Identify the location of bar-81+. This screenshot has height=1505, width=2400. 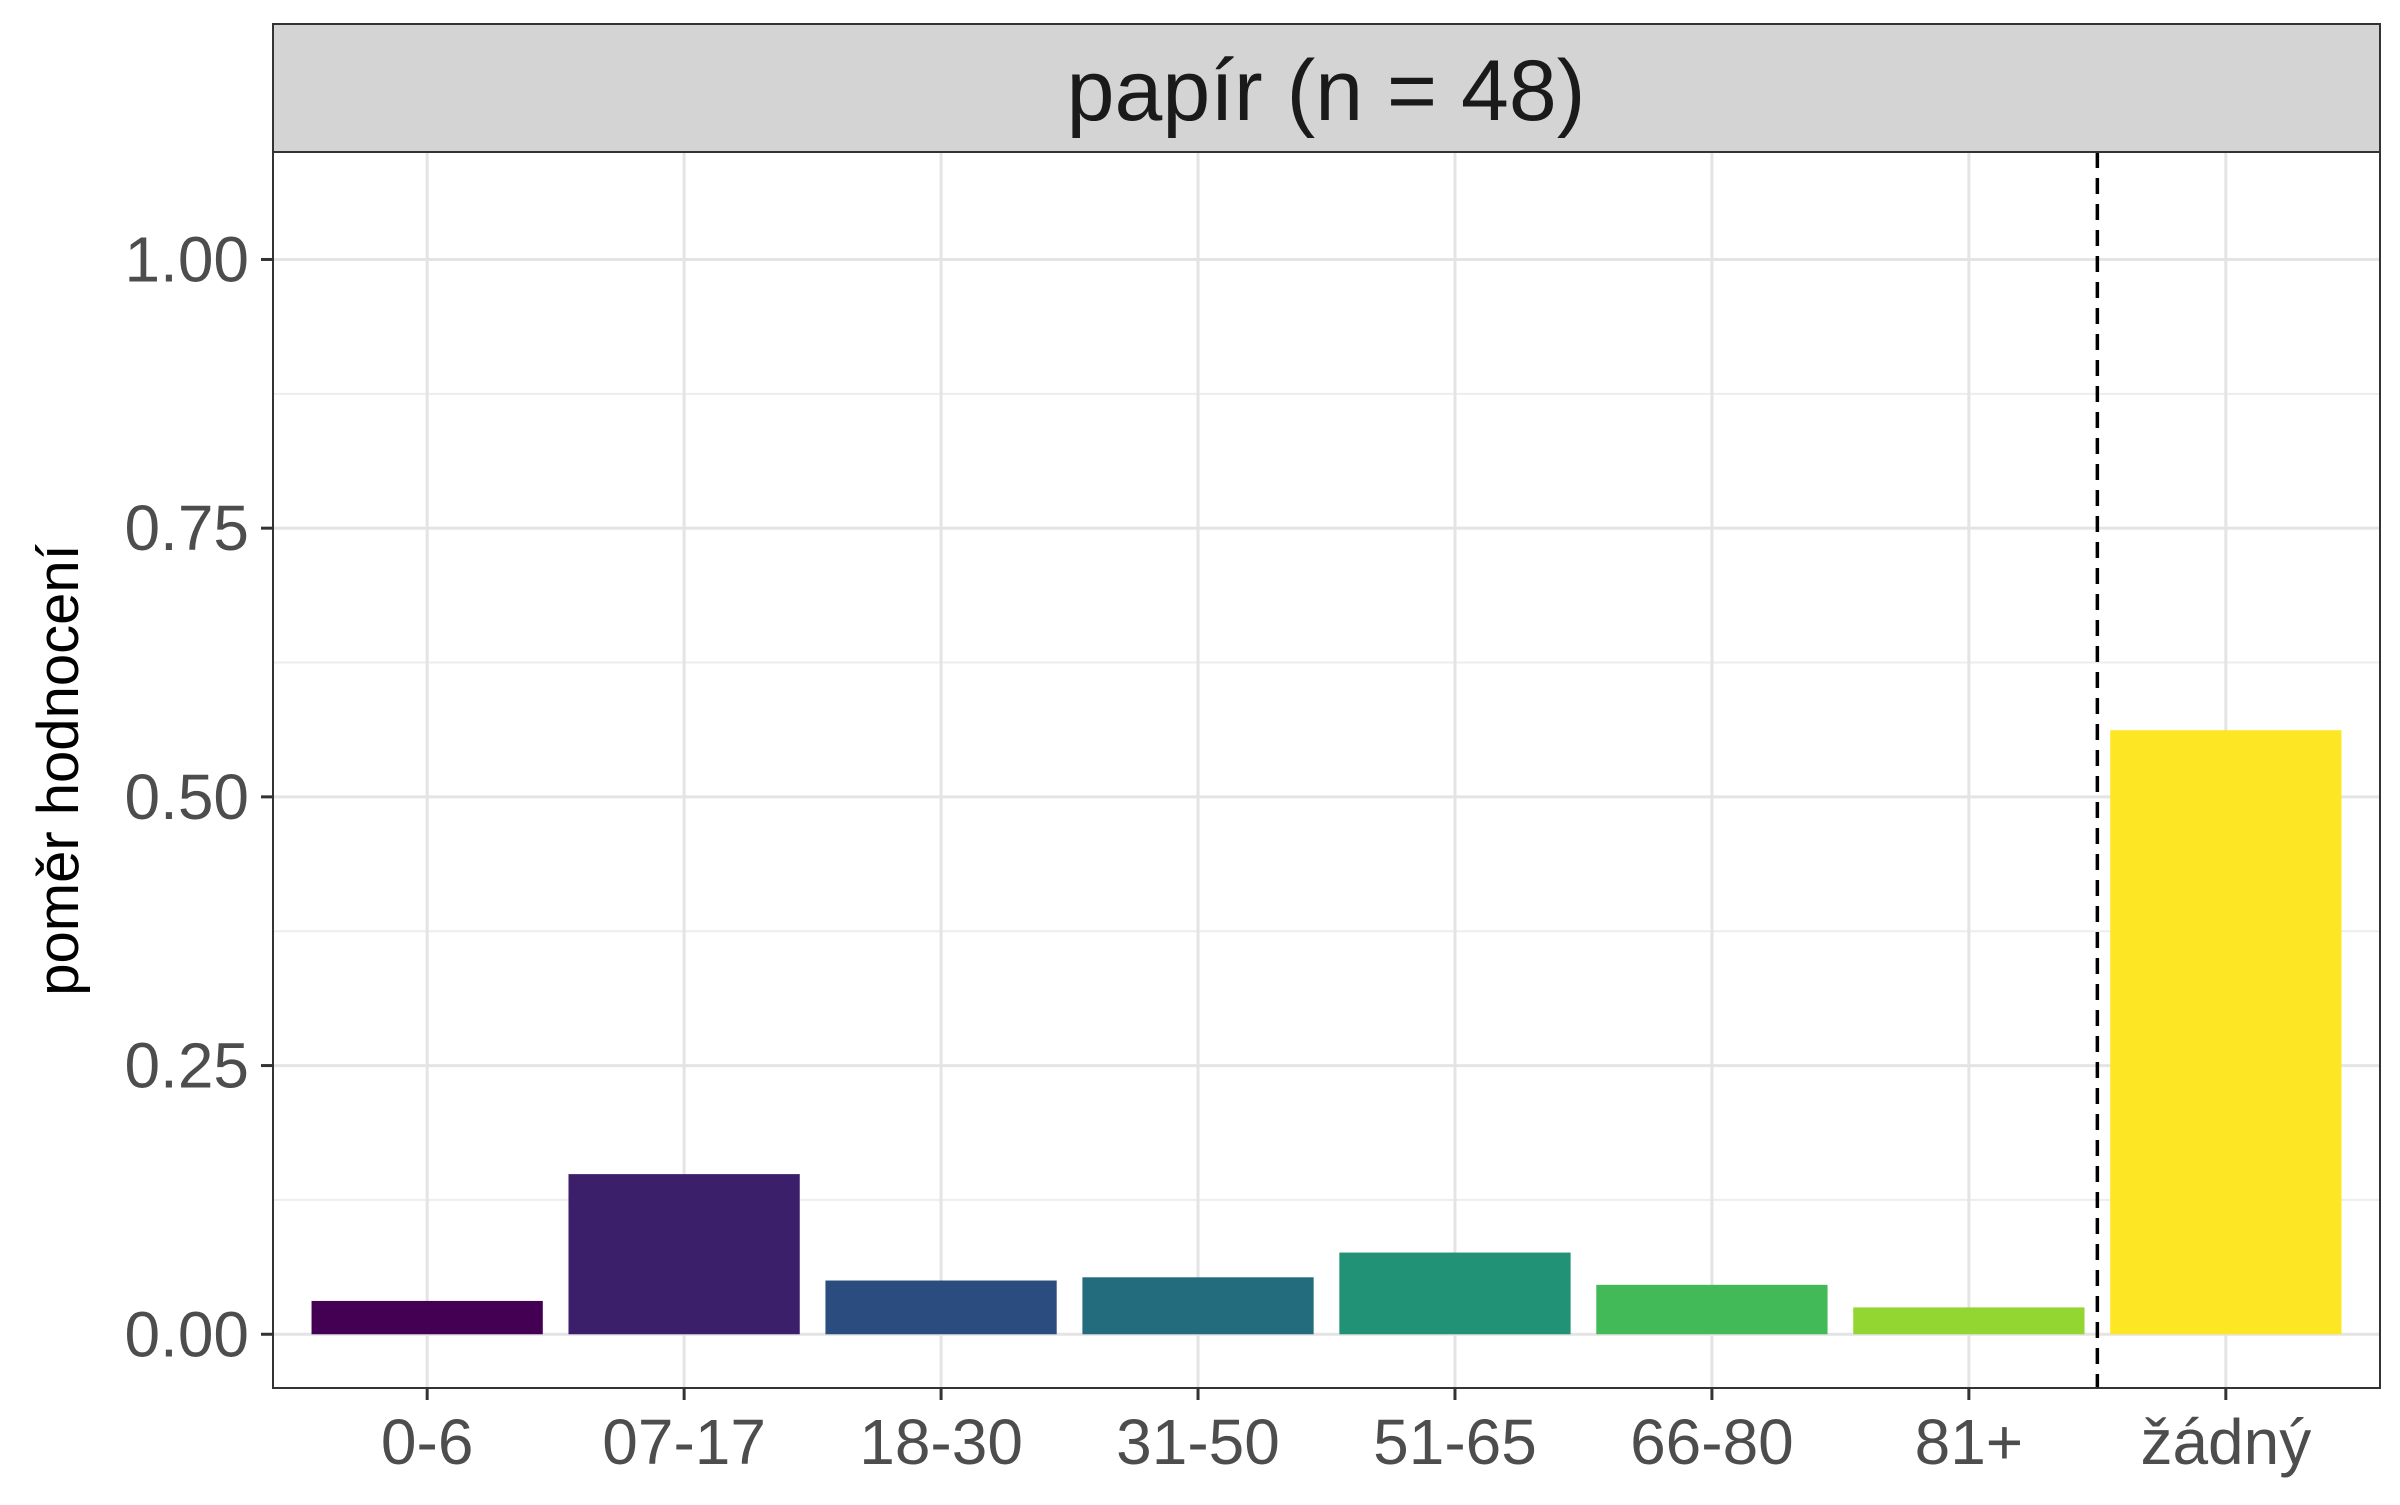
(1969, 1321).